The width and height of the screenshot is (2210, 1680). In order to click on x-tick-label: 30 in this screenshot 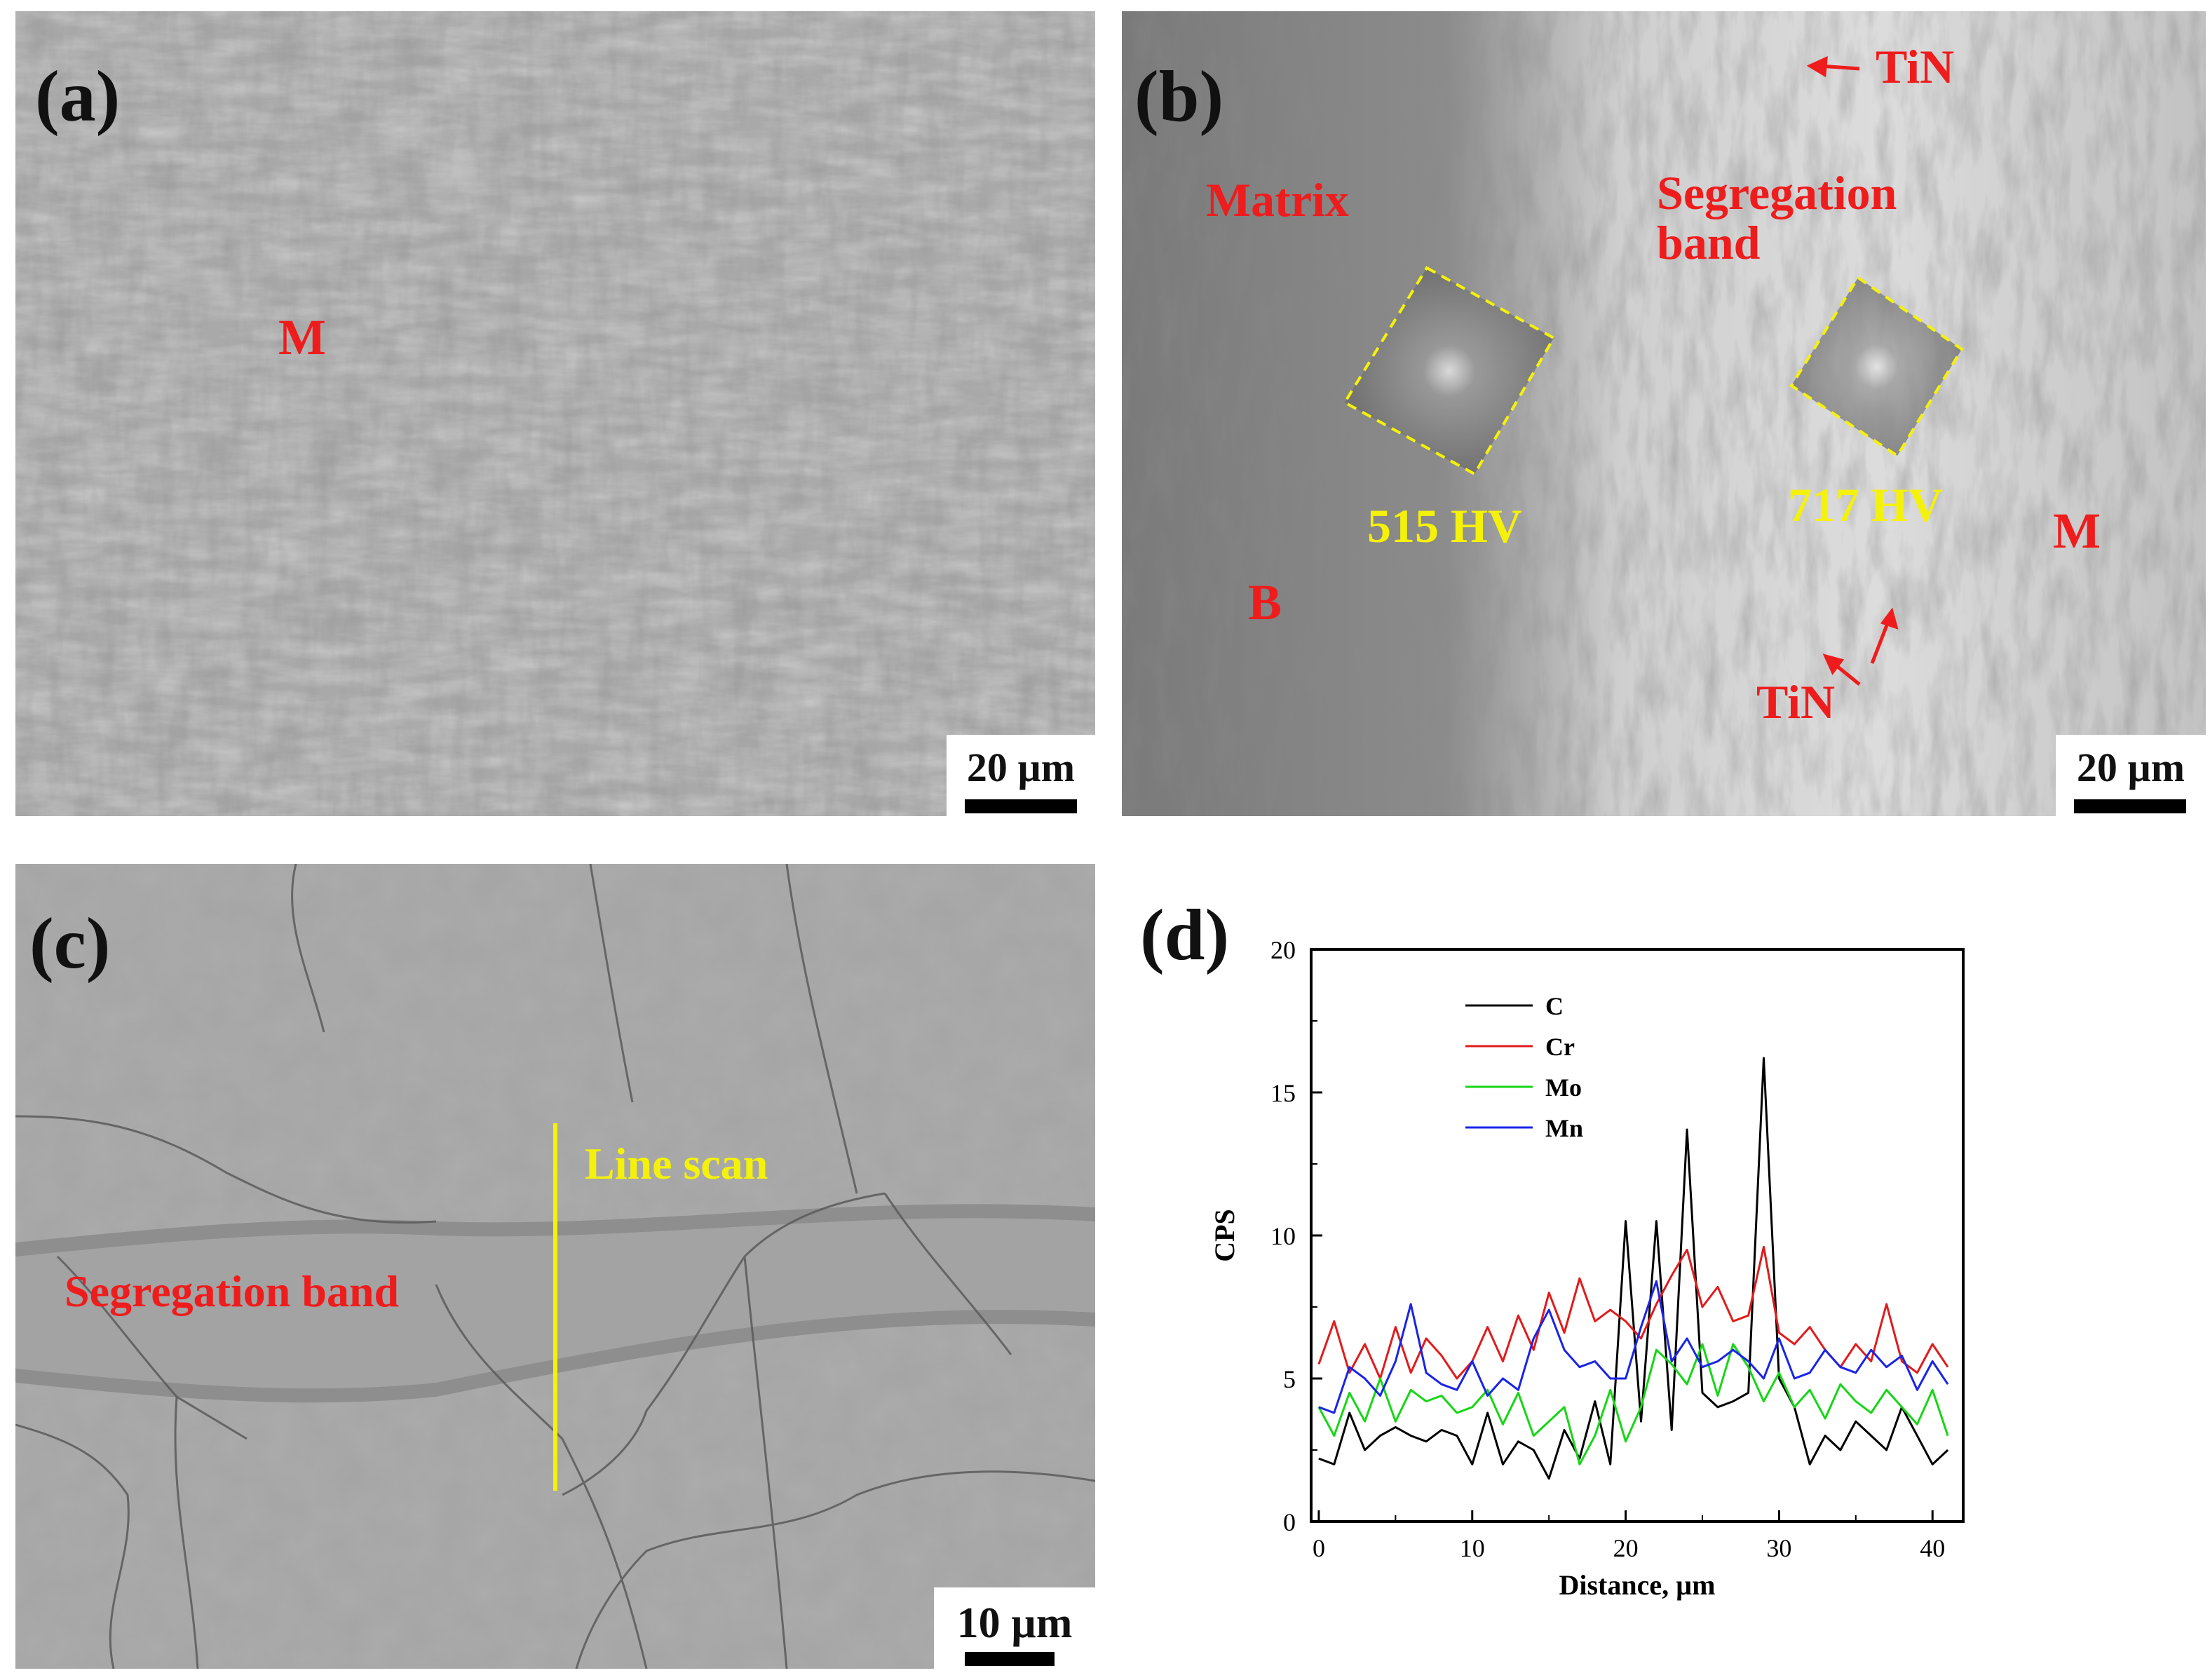, I will do `click(1779, 1548)`.